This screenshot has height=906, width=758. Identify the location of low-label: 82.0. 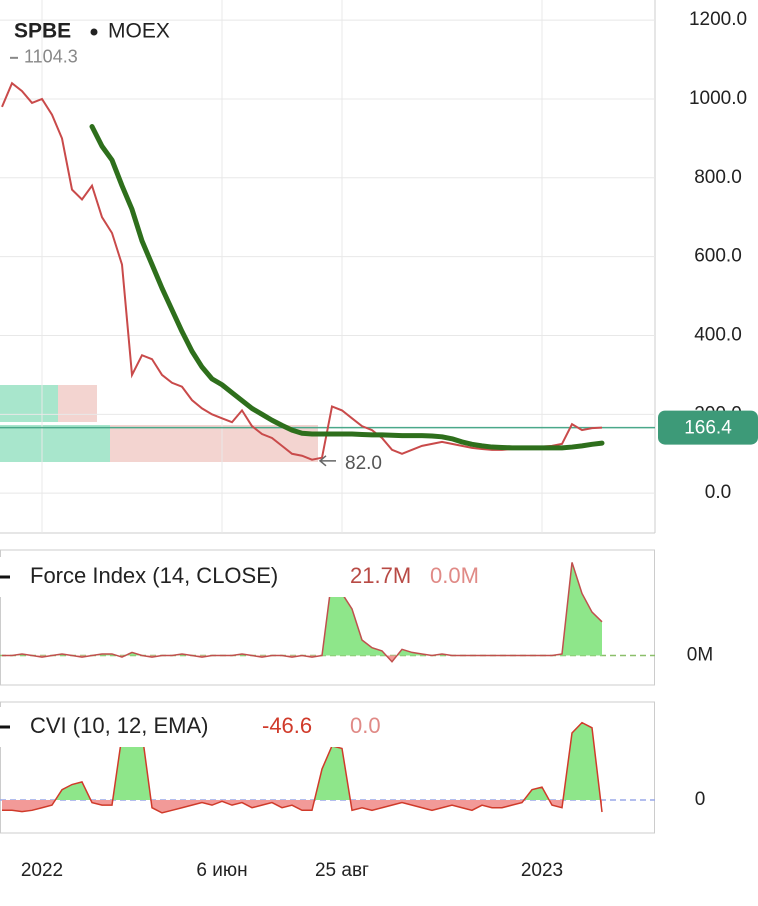
(363, 463).